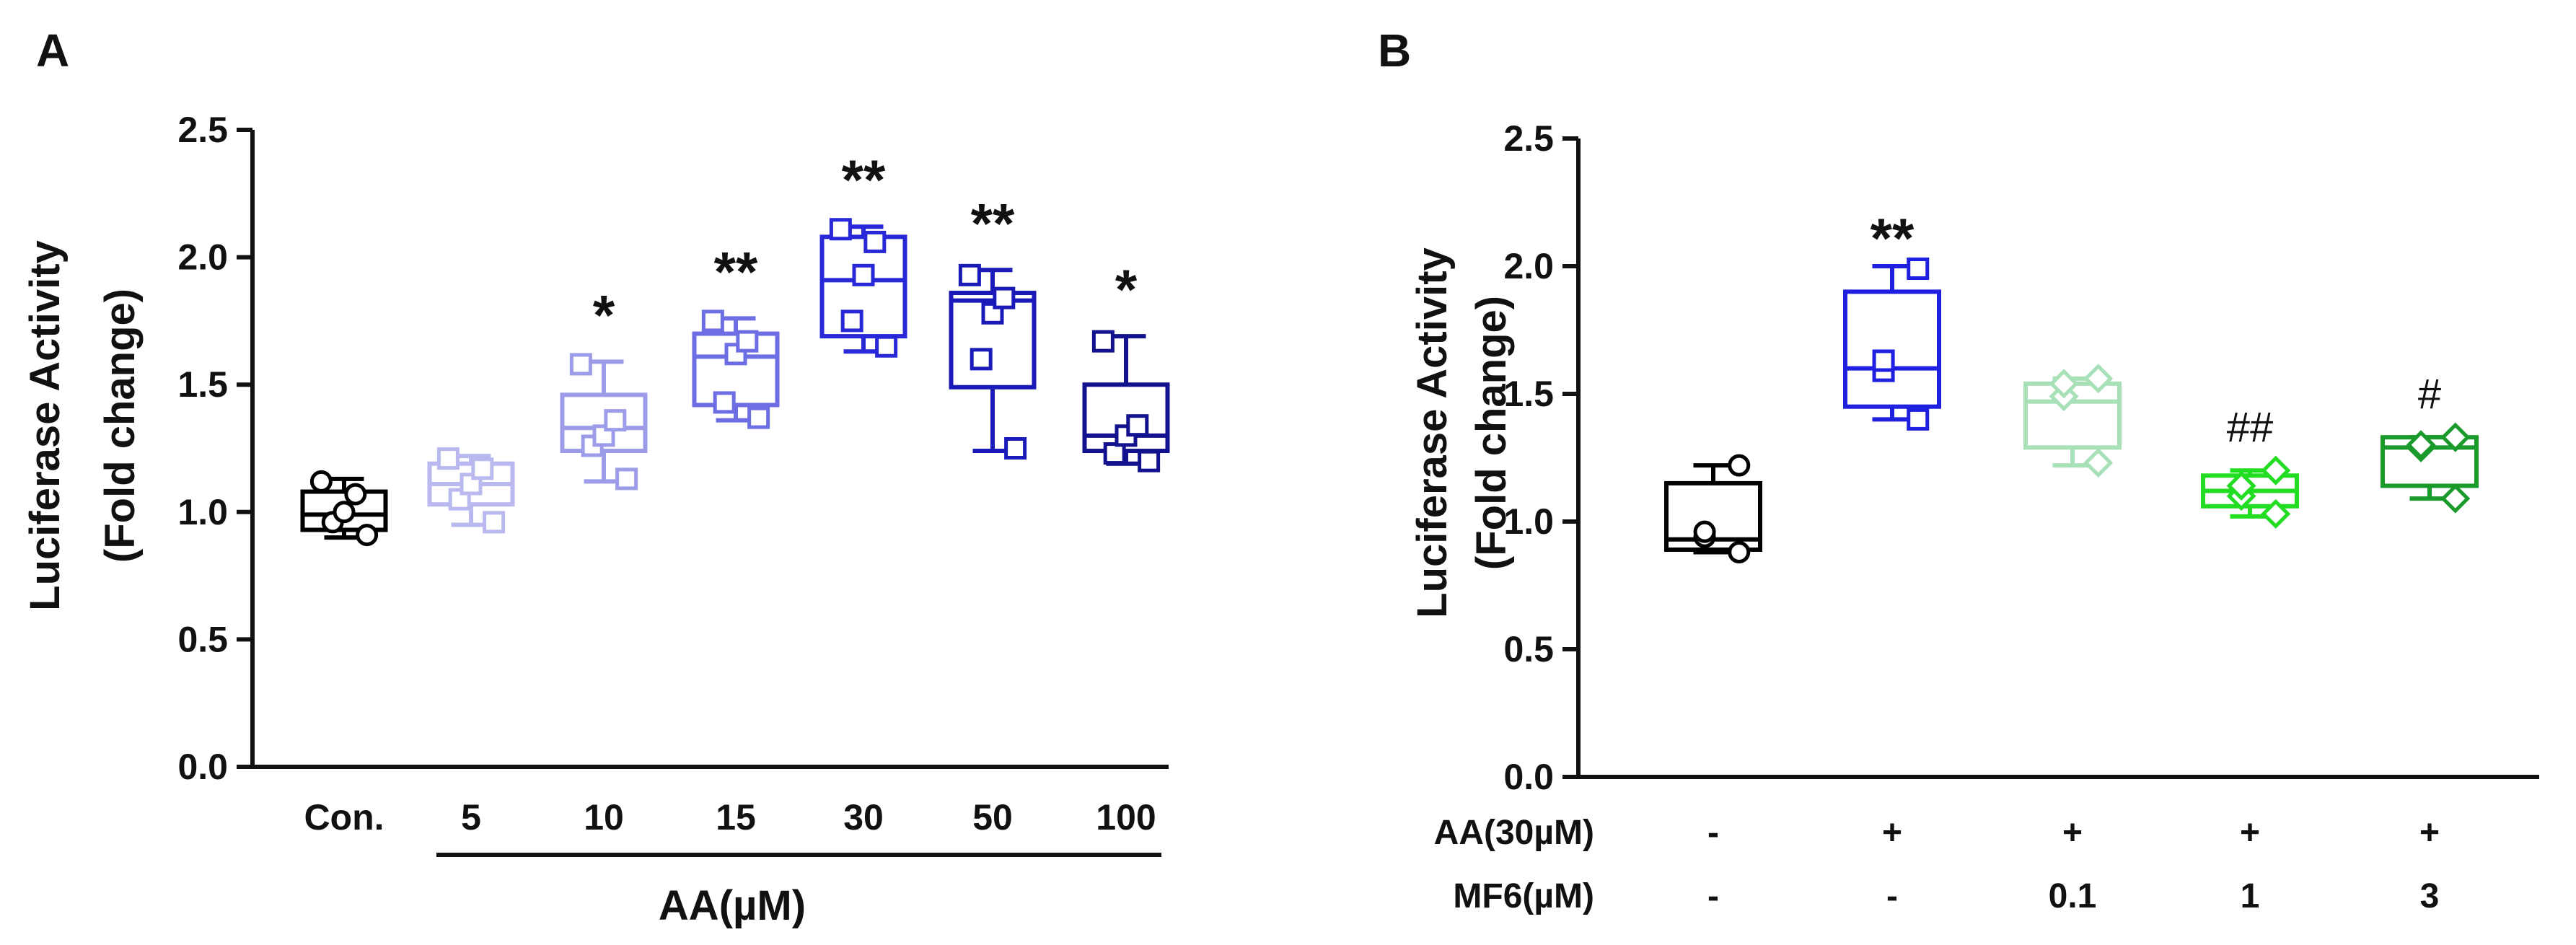  What do you see at coordinates (2429, 395) in the screenshot?
I see `significance-mark: #` at bounding box center [2429, 395].